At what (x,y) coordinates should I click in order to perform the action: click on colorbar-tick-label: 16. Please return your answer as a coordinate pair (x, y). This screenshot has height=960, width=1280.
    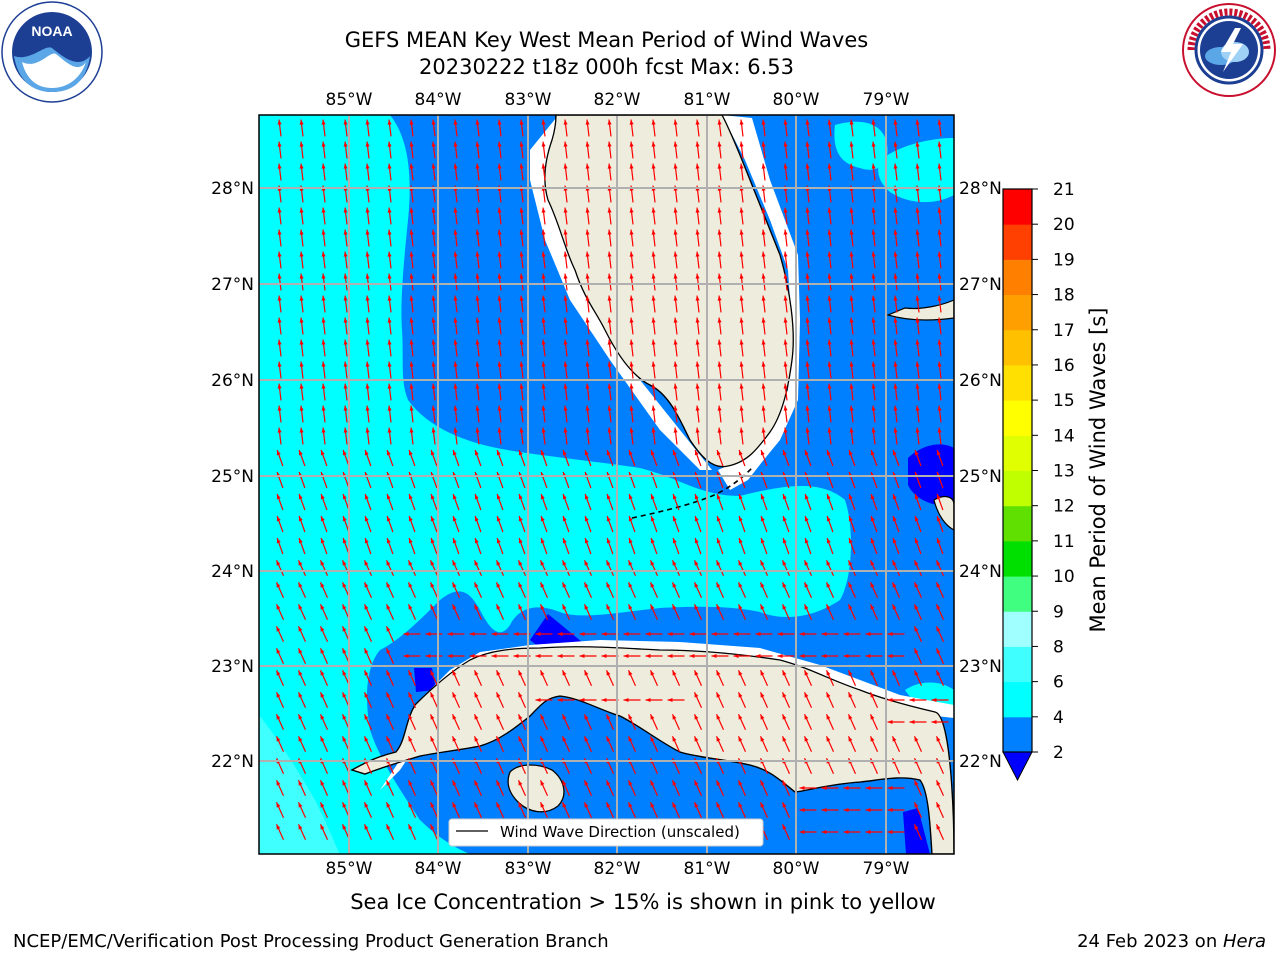
    Looking at the image, I should click on (1064, 366).